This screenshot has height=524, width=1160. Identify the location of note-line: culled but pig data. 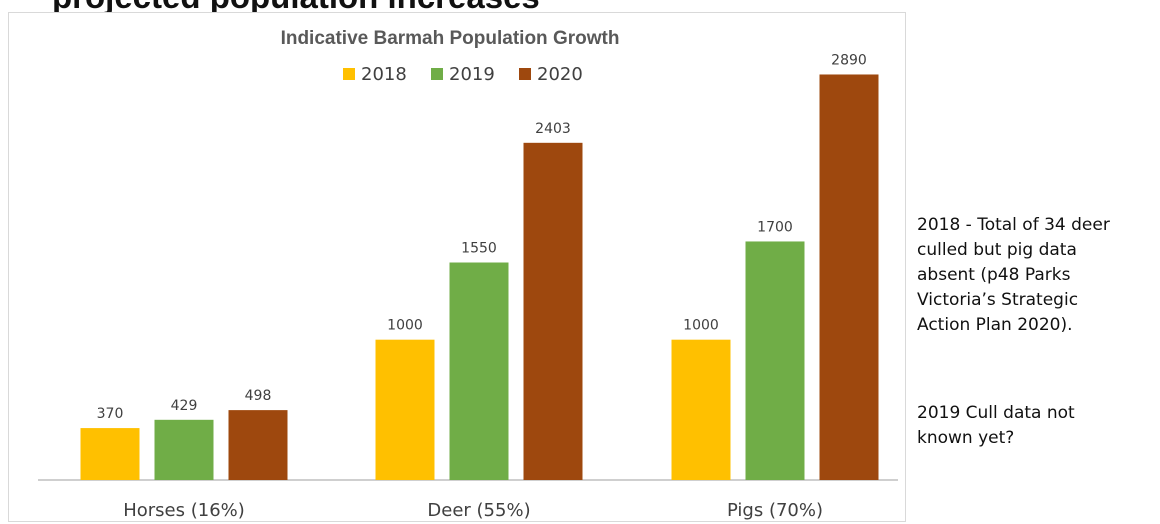
(997, 250).